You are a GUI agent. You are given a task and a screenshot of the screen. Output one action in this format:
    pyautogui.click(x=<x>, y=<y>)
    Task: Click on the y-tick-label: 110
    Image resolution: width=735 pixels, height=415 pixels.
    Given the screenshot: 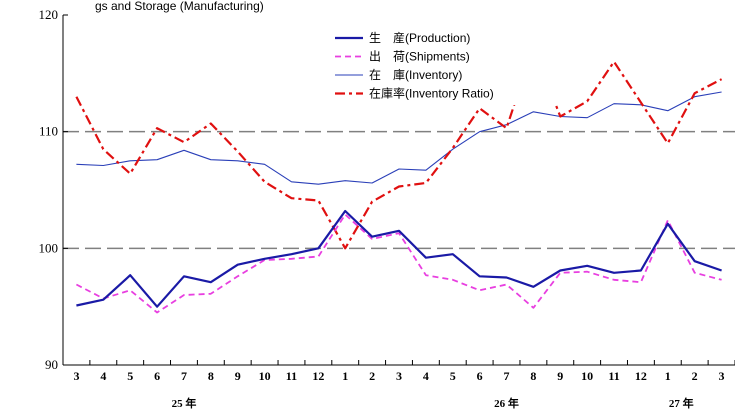 What is the action you would take?
    pyautogui.click(x=48, y=131)
    